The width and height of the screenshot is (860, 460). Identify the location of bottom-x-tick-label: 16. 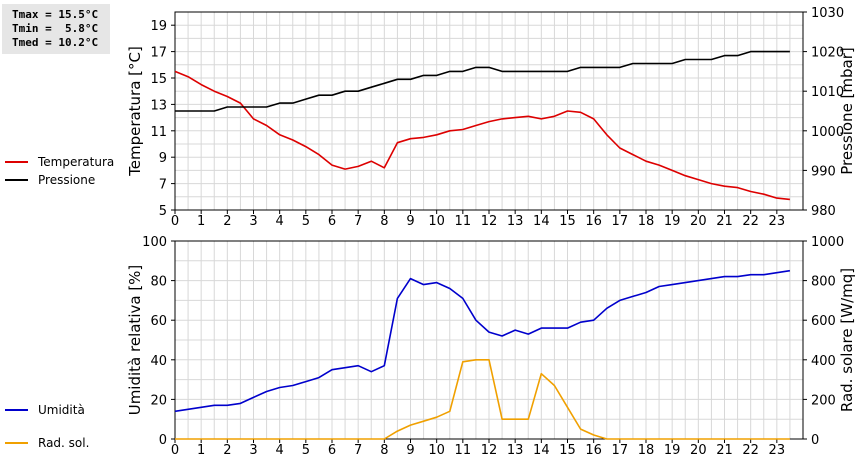
(593, 450).